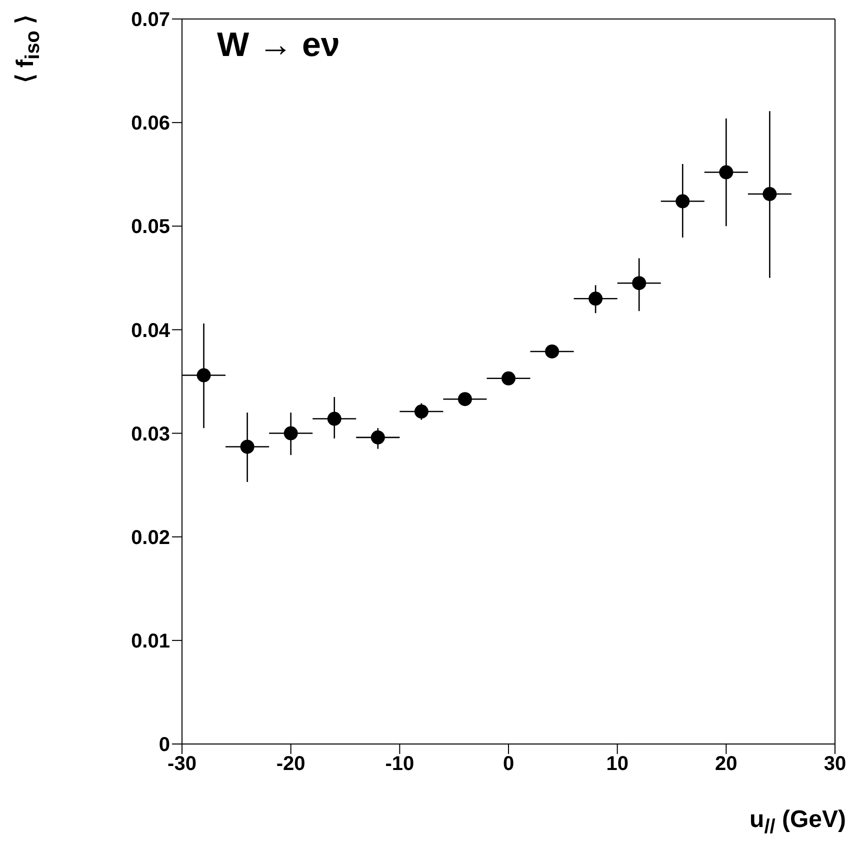 This screenshot has width=850, height=846. I want to click on x-tick-label: 20, so click(726, 764).